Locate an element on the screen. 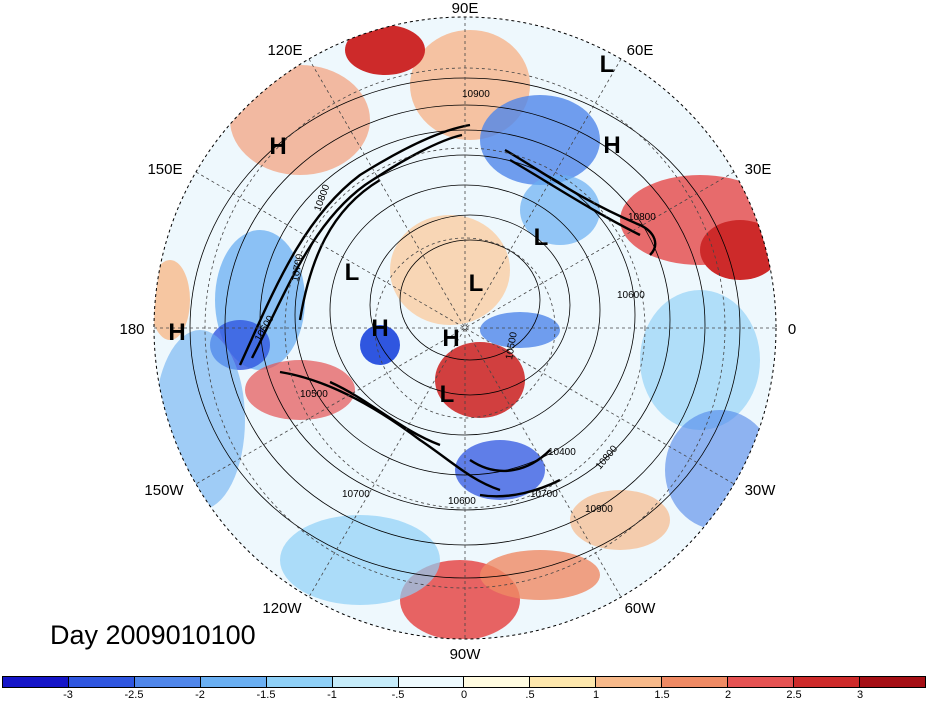 The image size is (928, 703). colorbar-tick-label: 1 is located at coordinates (596, 695).